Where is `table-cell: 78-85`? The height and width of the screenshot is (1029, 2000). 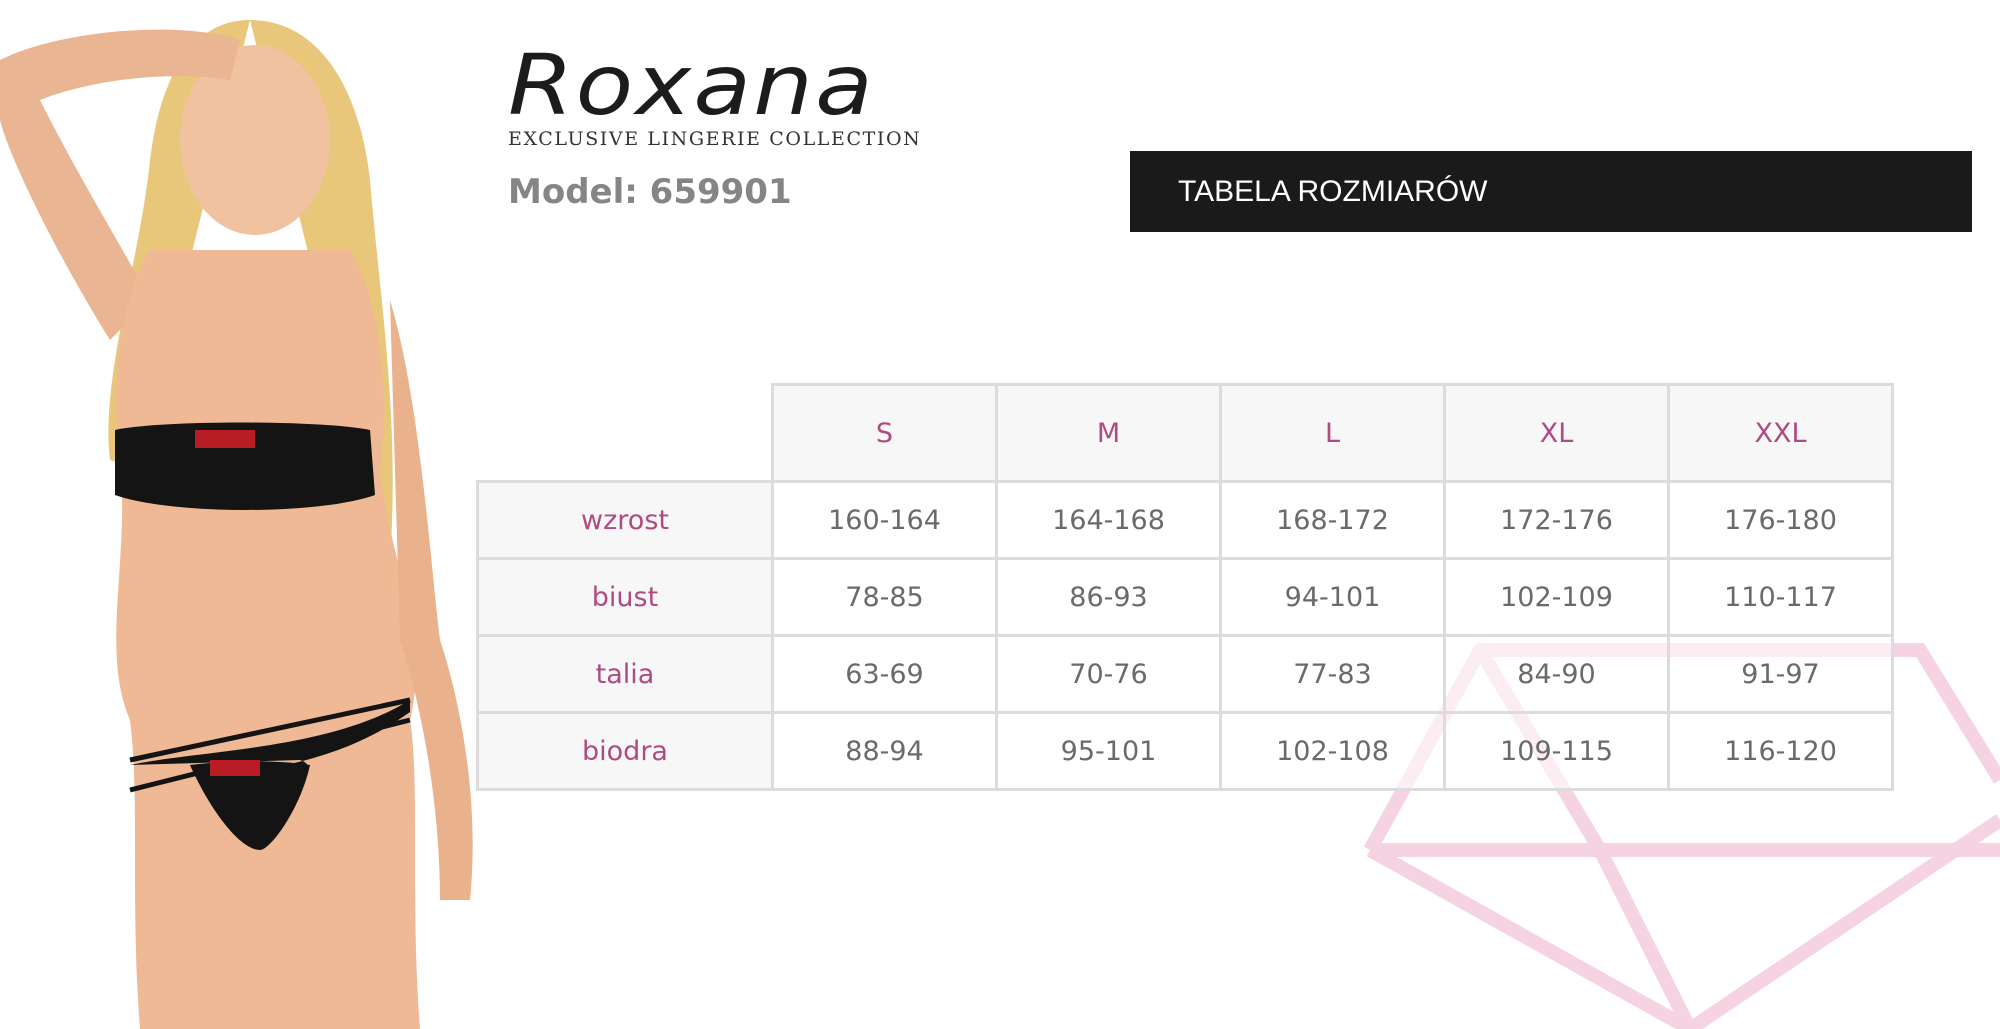 table-cell: 78-85 is located at coordinates (884, 597).